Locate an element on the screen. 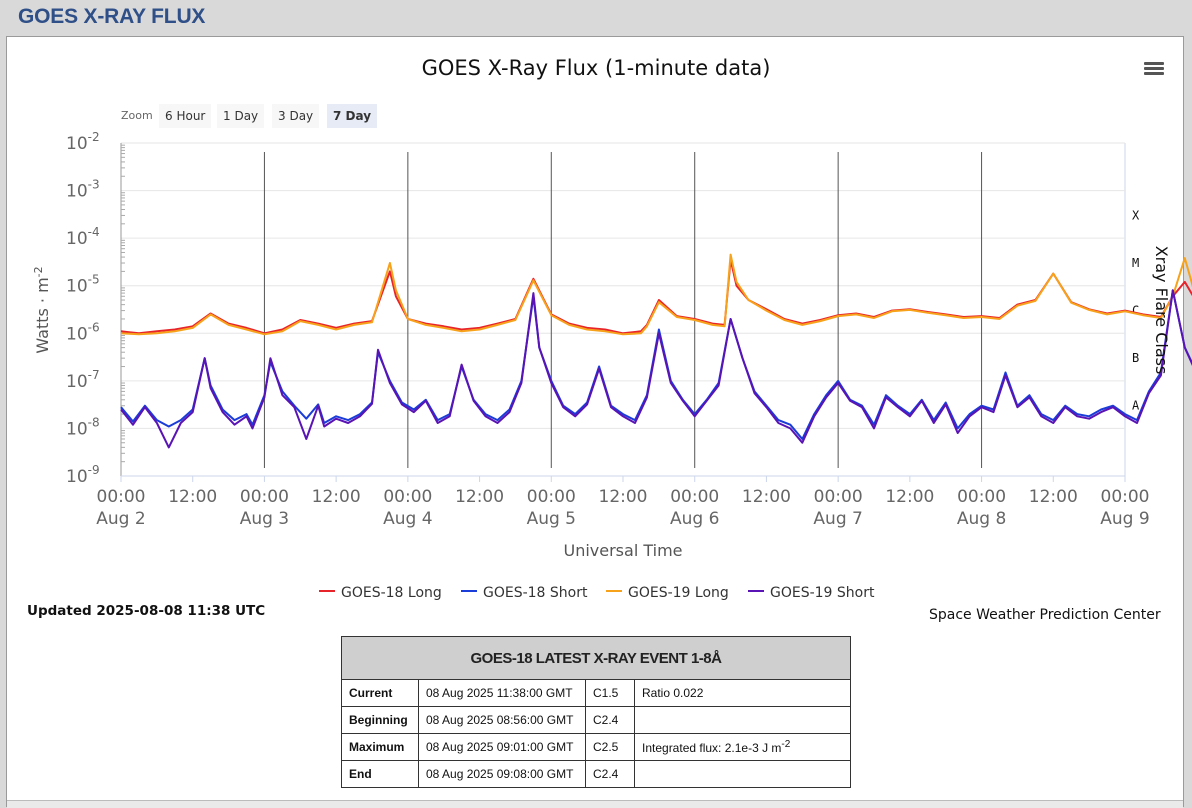 This screenshot has width=1192, height=808. x-tick-date: Aug 5 is located at coordinates (551, 519).